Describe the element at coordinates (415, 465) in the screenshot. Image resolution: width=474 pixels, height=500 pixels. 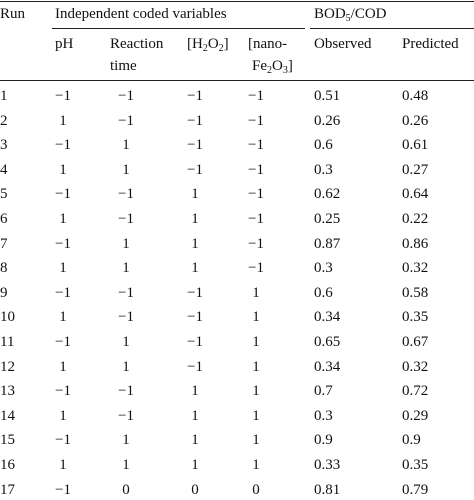
I see `predicted-cell: 0.35` at that location.